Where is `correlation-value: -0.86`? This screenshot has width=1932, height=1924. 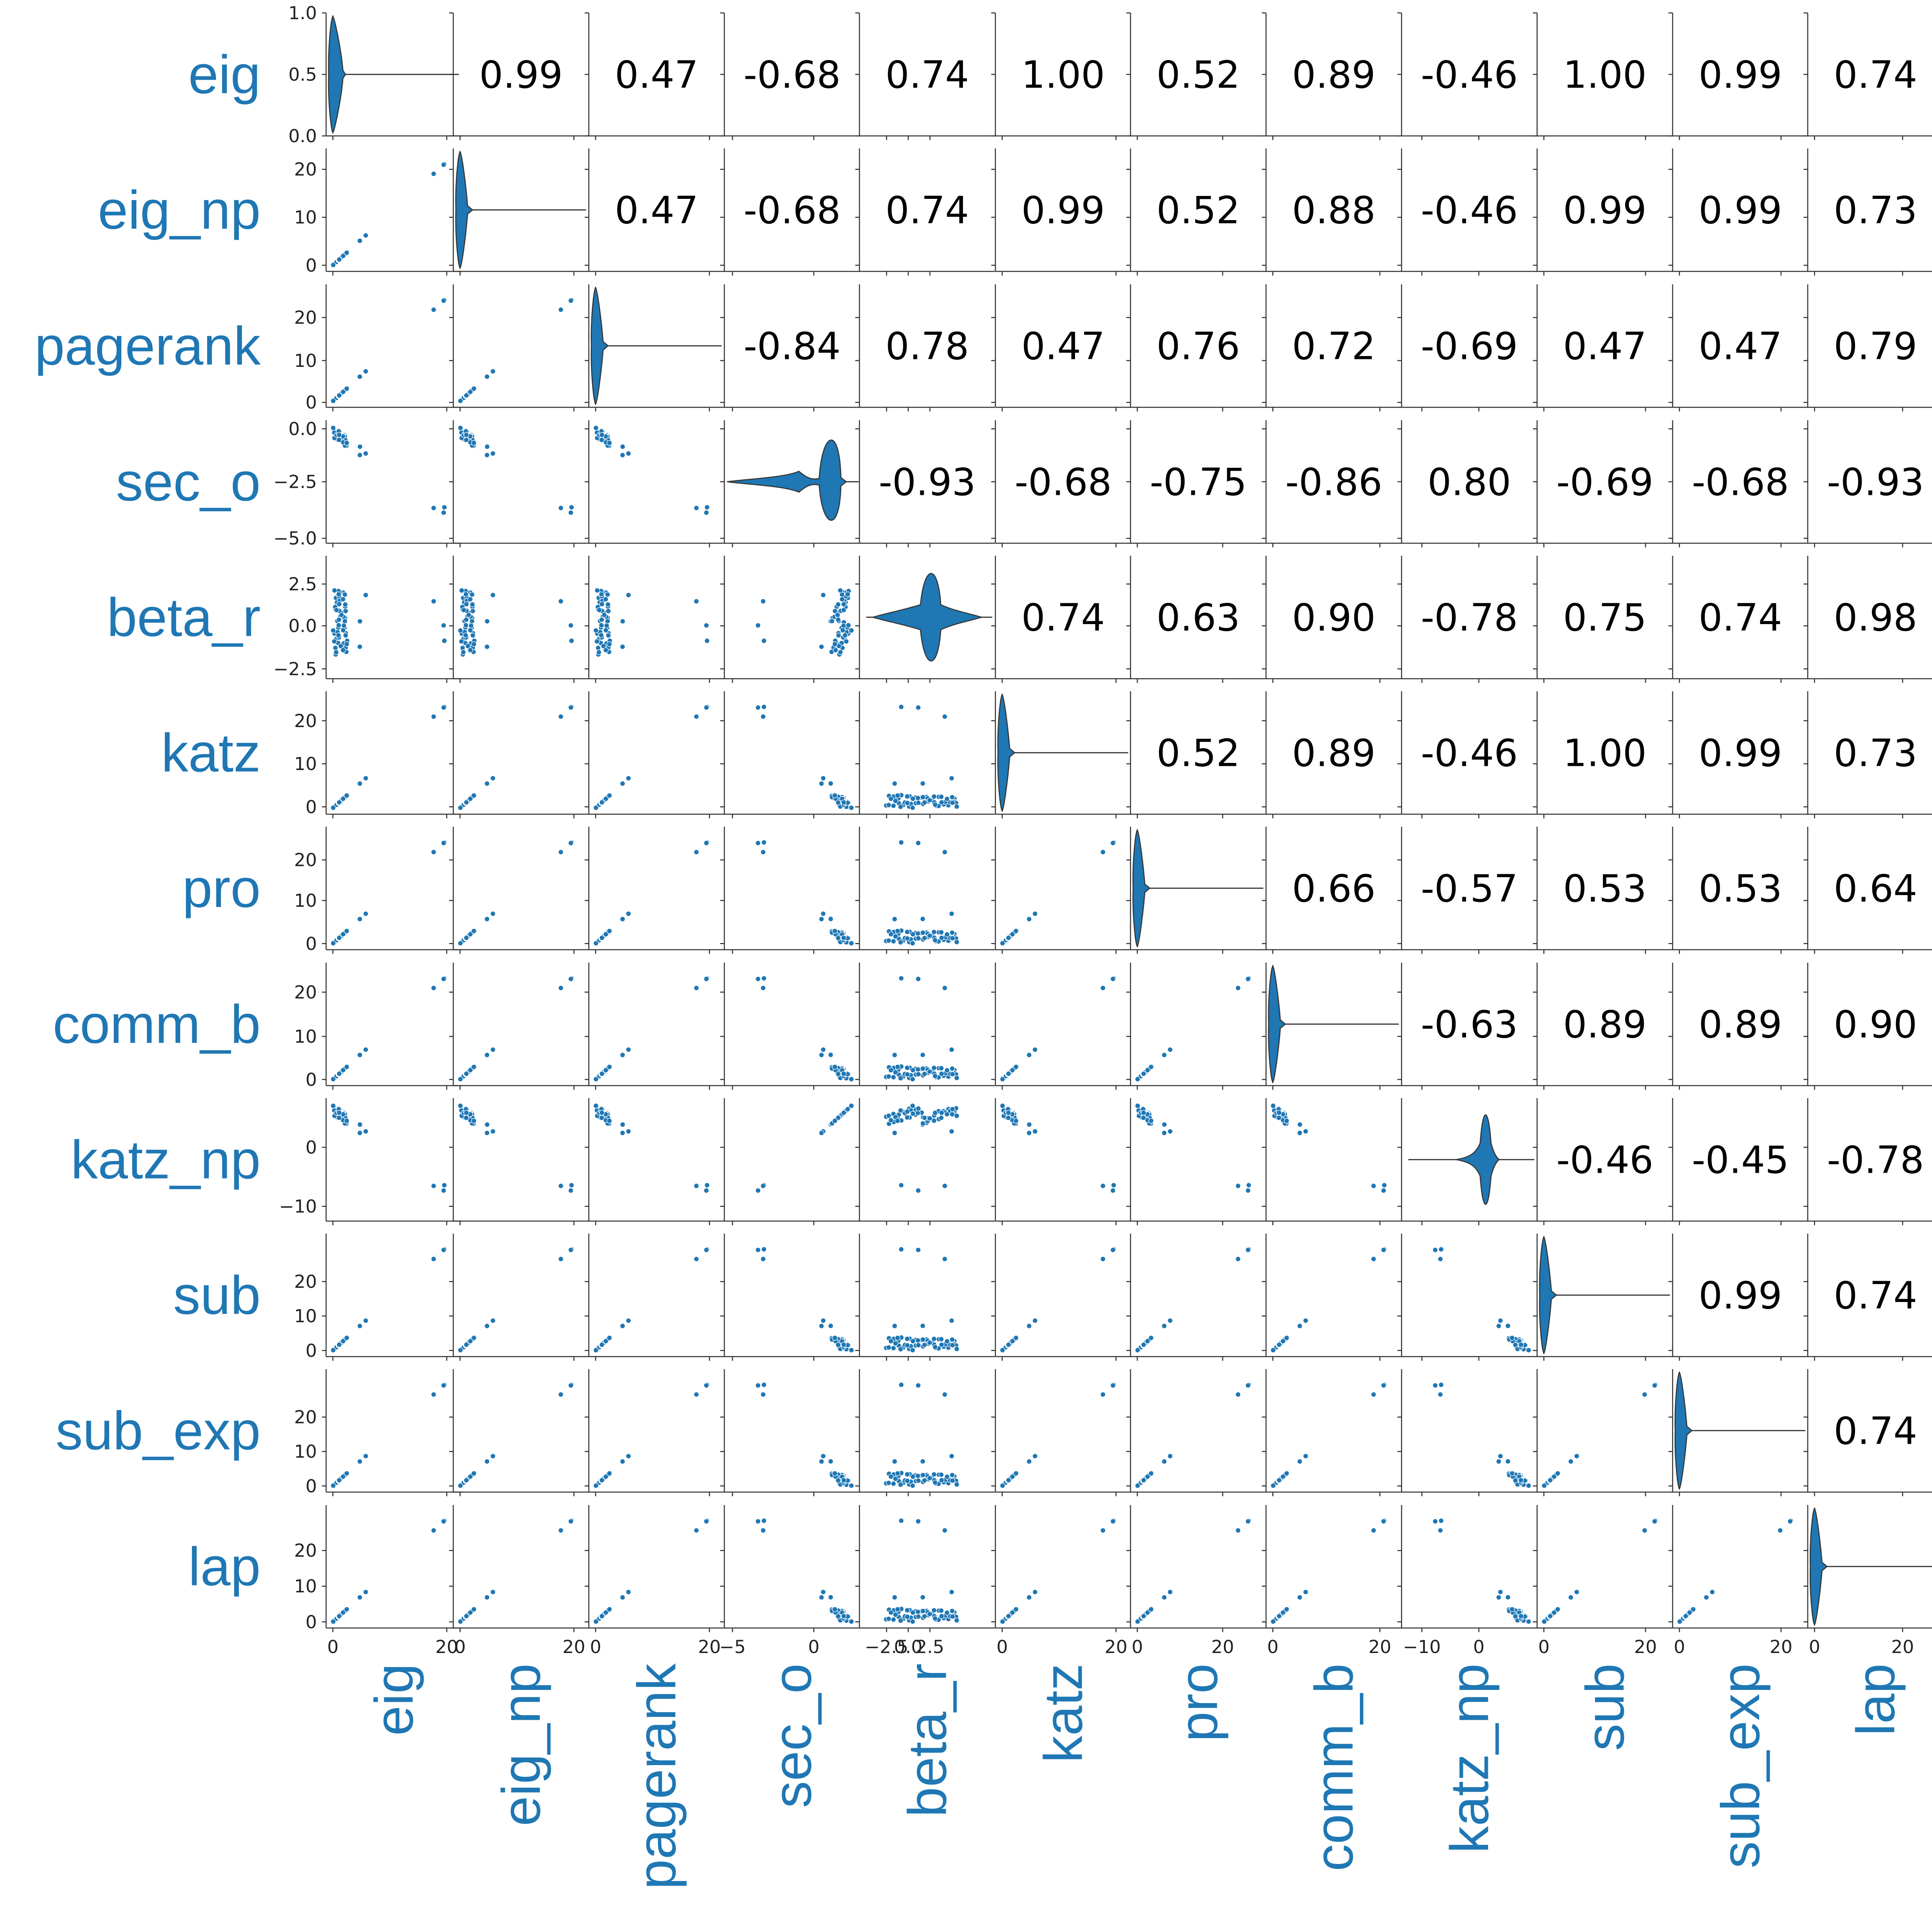
correlation-value: -0.86 is located at coordinates (1333, 482).